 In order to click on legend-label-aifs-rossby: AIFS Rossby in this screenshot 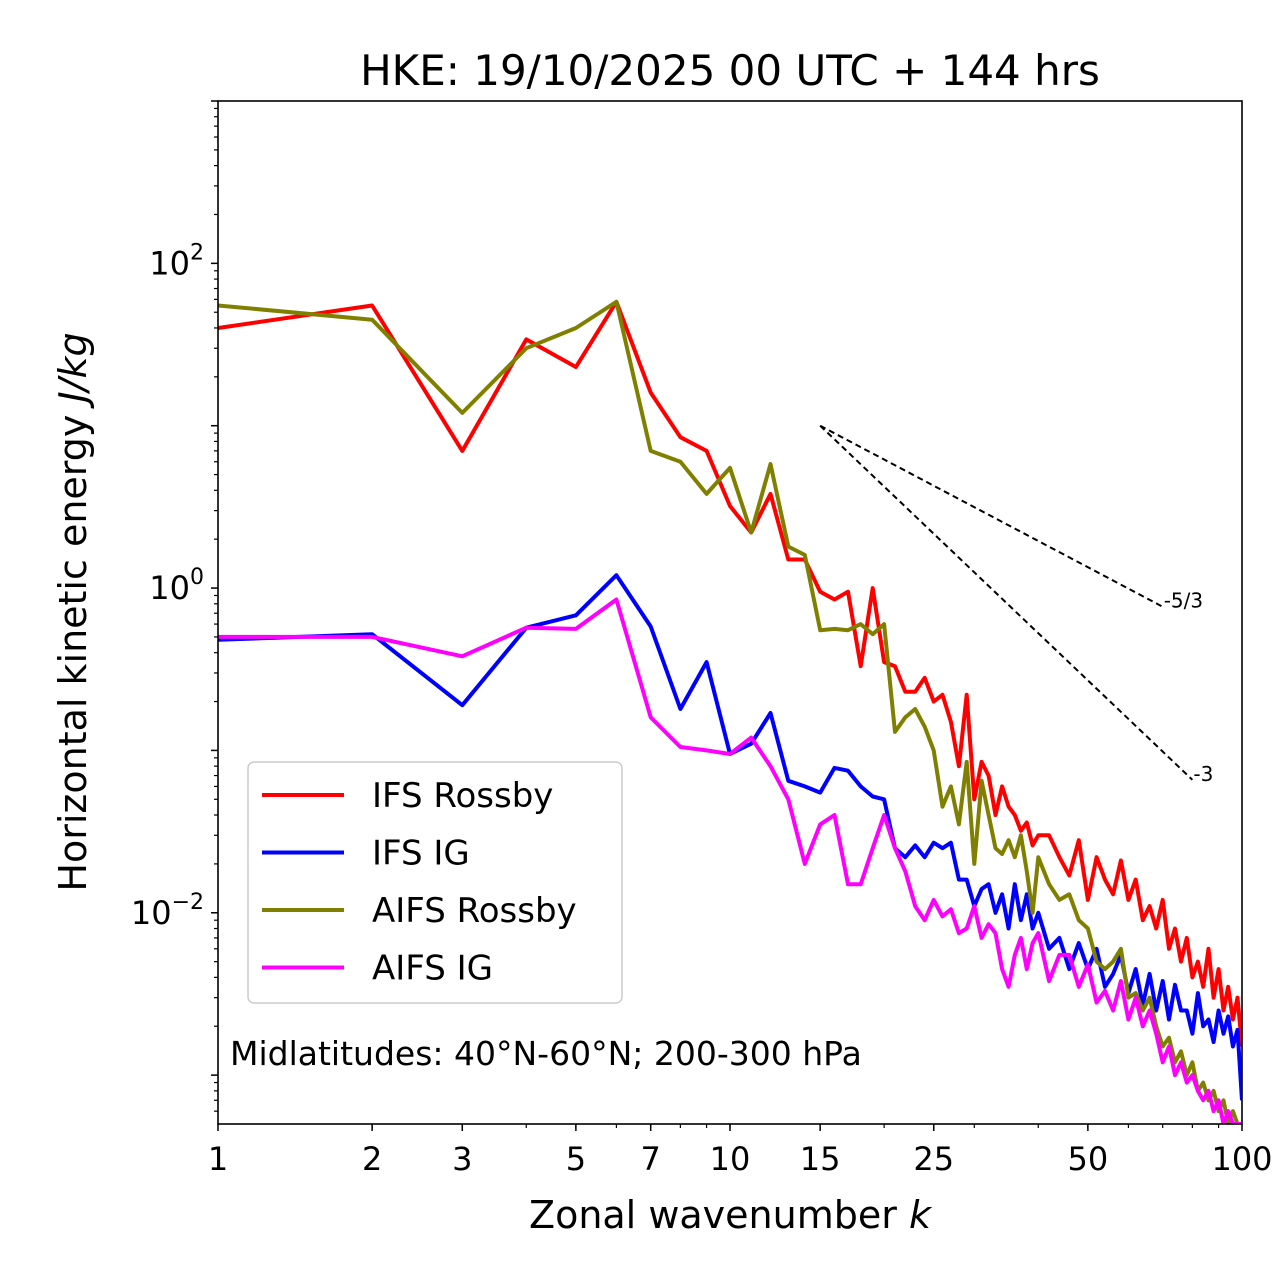, I will do `click(474, 911)`.